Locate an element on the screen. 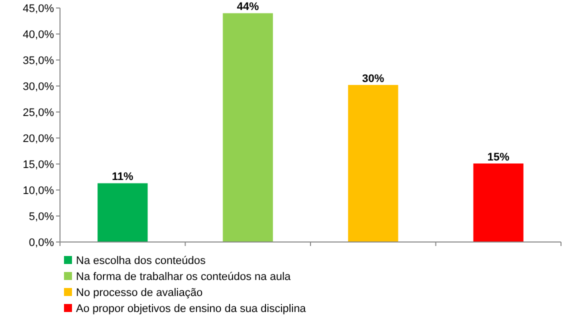  y-tick-label: 15,0% is located at coordinates (38, 164).